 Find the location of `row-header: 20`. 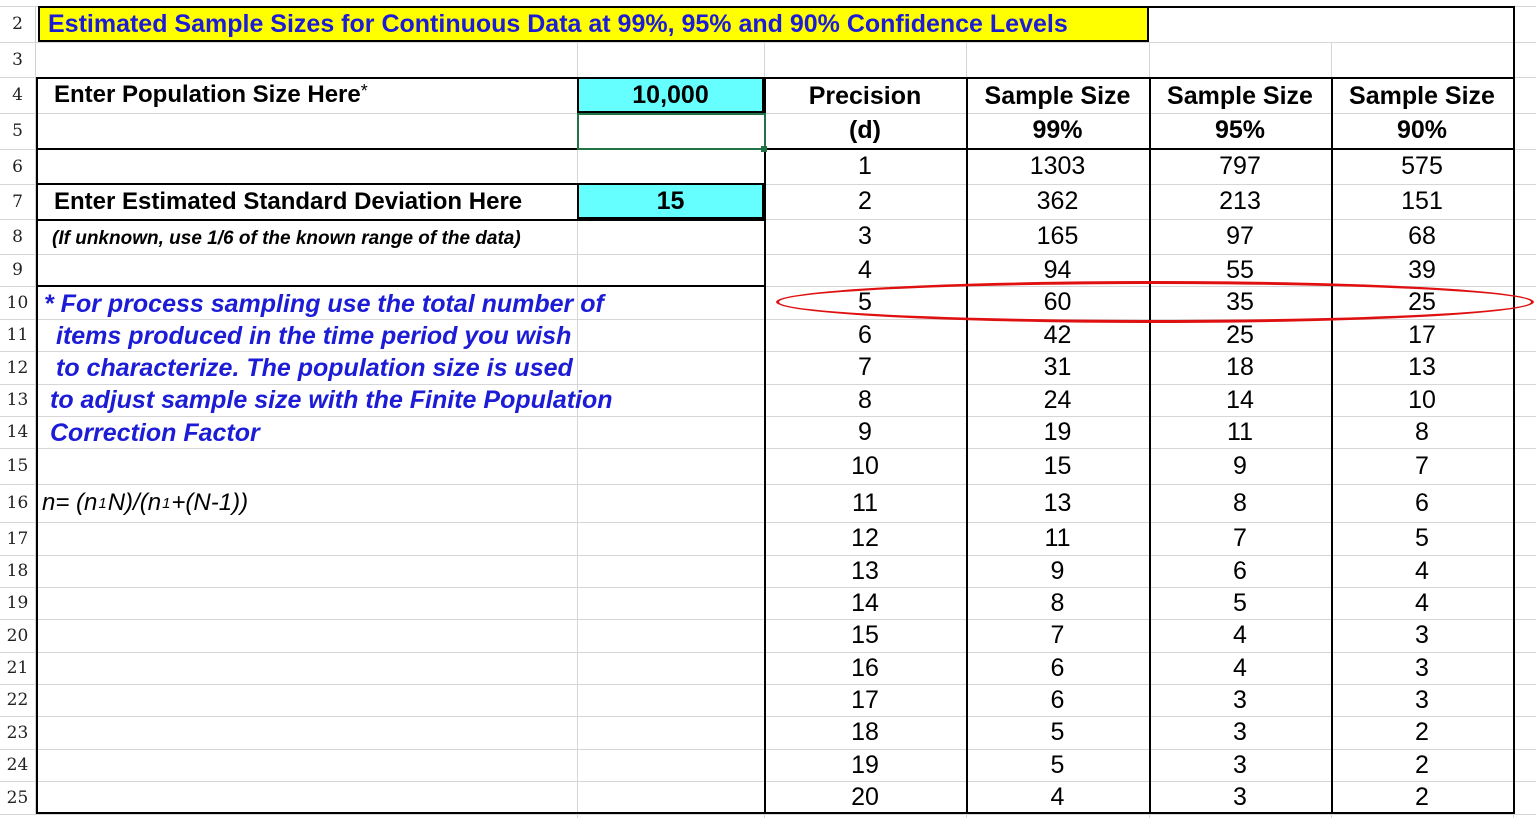

row-header: 20 is located at coordinates (18, 635).